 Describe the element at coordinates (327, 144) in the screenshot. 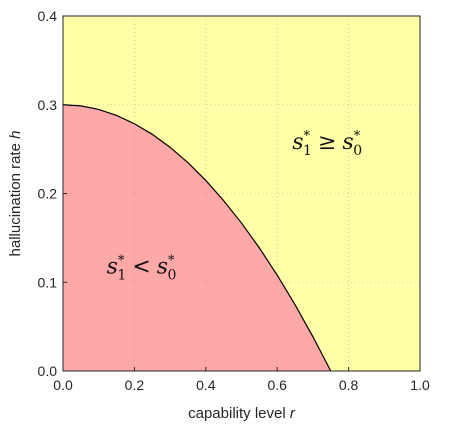

I see `region-label-s1-geq-s0: s* 1 ≥ s* 0` at that location.